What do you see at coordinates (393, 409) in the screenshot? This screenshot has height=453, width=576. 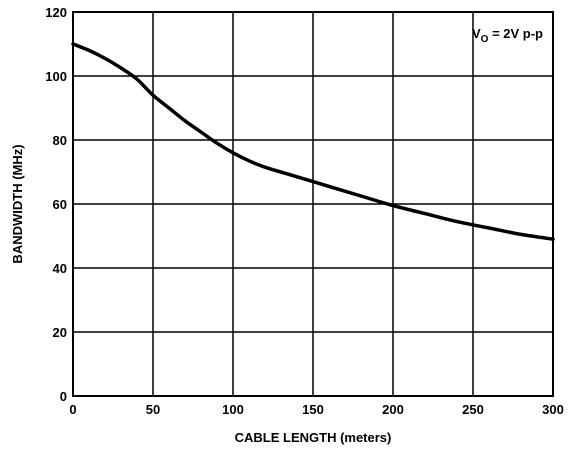 I see `x-tick-label: 200` at bounding box center [393, 409].